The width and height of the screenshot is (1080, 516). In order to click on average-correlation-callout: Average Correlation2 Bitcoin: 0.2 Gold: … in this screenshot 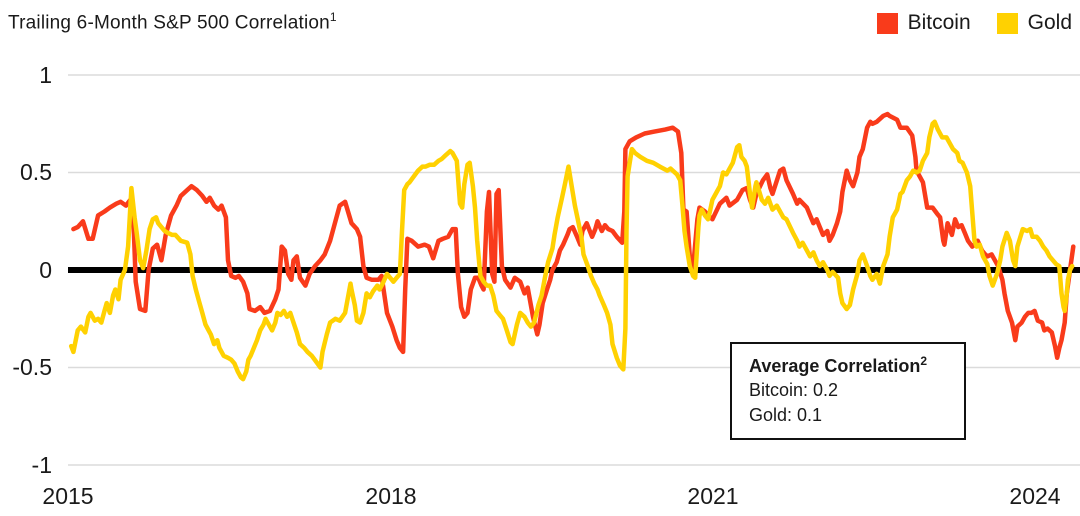, I will do `click(848, 391)`.